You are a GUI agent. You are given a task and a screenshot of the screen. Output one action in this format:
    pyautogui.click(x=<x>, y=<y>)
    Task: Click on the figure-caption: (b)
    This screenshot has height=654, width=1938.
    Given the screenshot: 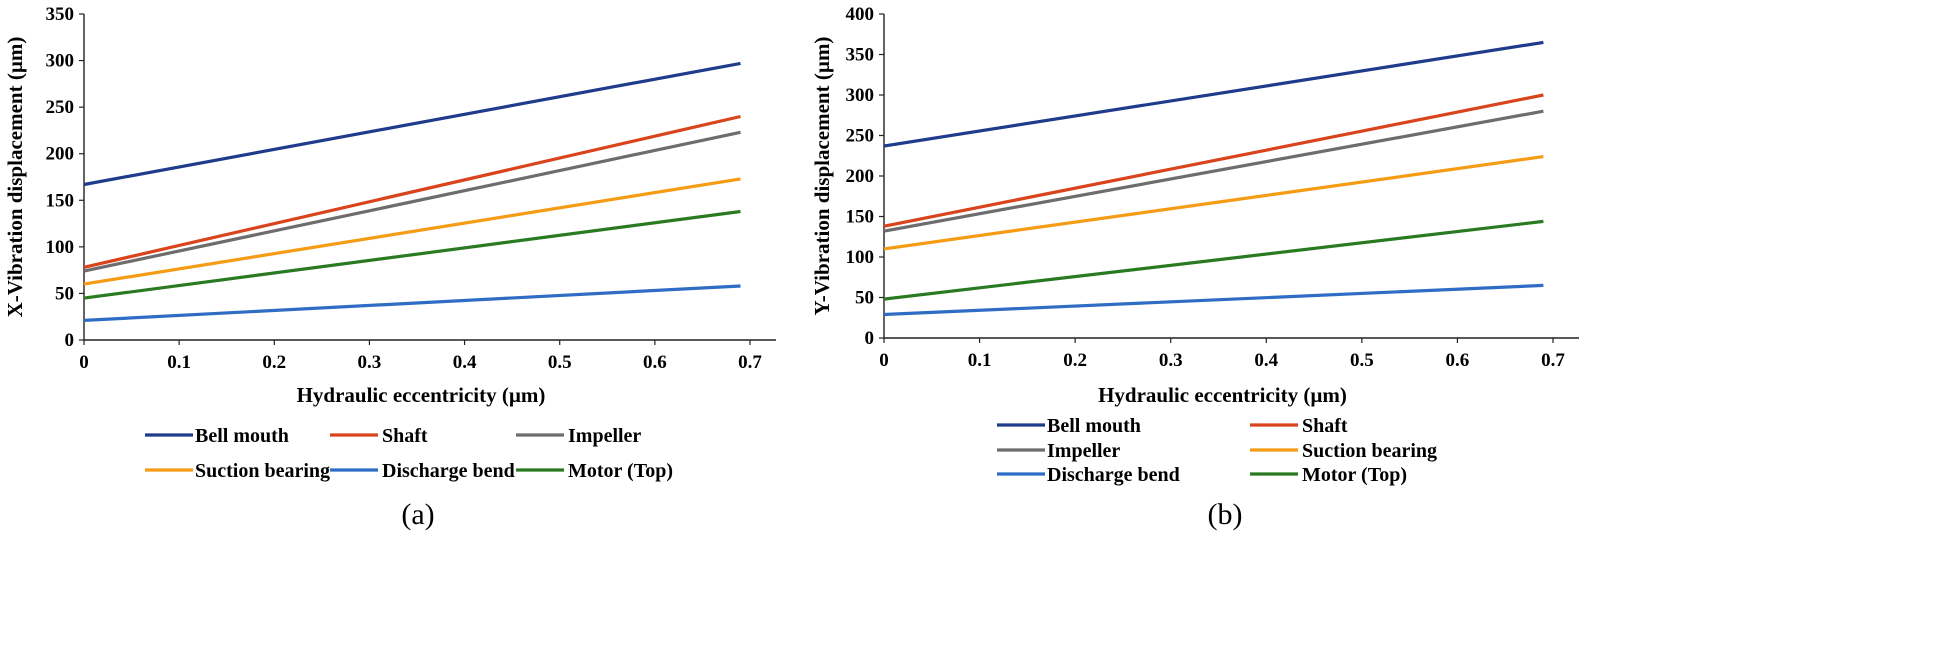 What is the action you would take?
    pyautogui.click(x=1225, y=514)
    